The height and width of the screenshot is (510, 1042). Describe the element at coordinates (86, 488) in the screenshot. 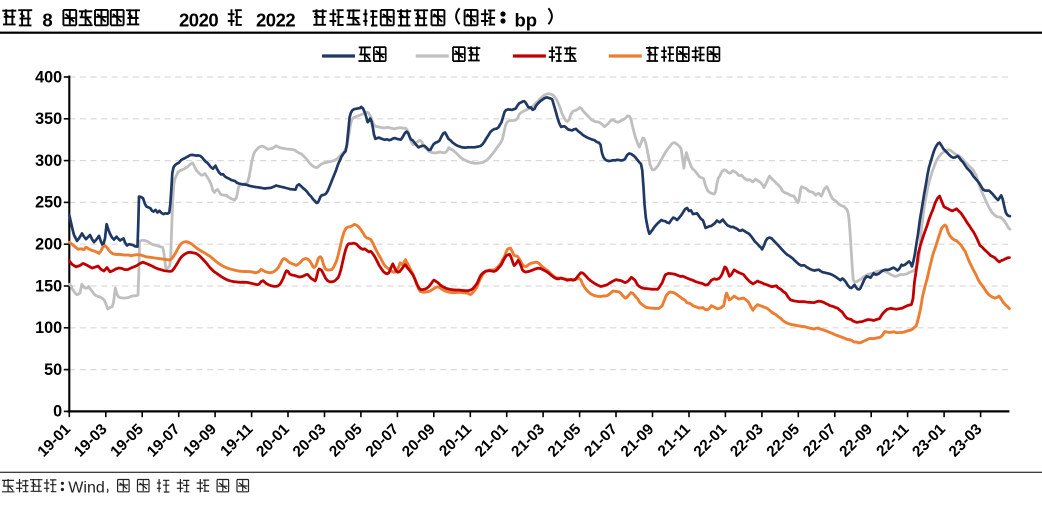

I see `svg-text: Wind` at that location.